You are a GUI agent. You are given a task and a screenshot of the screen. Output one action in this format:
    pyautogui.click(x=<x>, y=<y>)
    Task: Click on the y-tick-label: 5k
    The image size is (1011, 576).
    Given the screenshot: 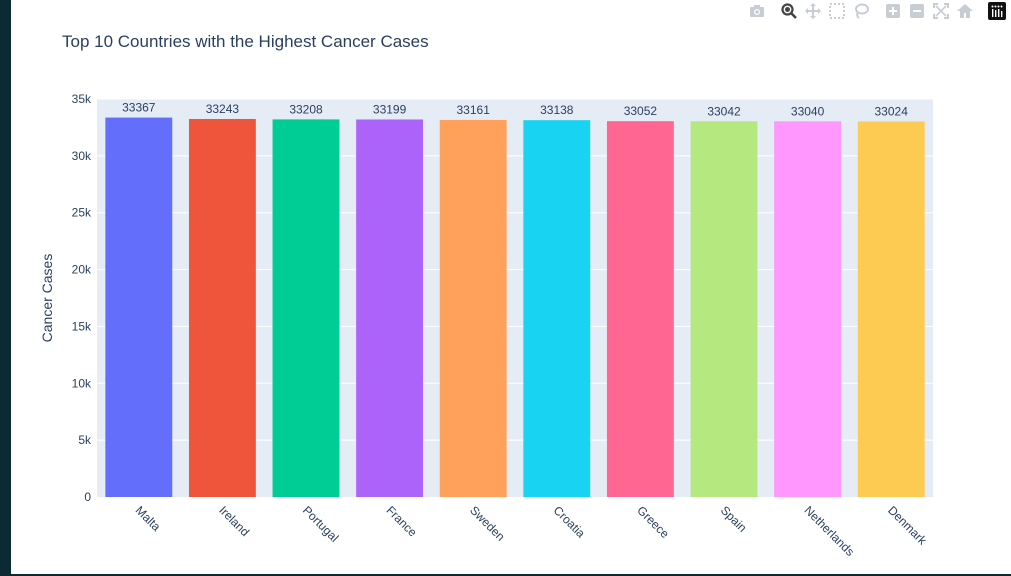 What is the action you would take?
    pyautogui.click(x=85, y=440)
    